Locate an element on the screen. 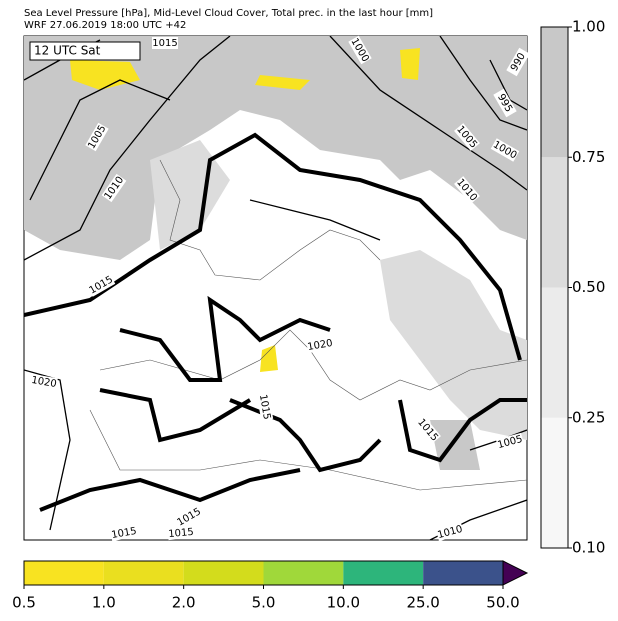  subtitle: WRF 27.06.2019 18:00 UTC +42 is located at coordinates (105, 25).